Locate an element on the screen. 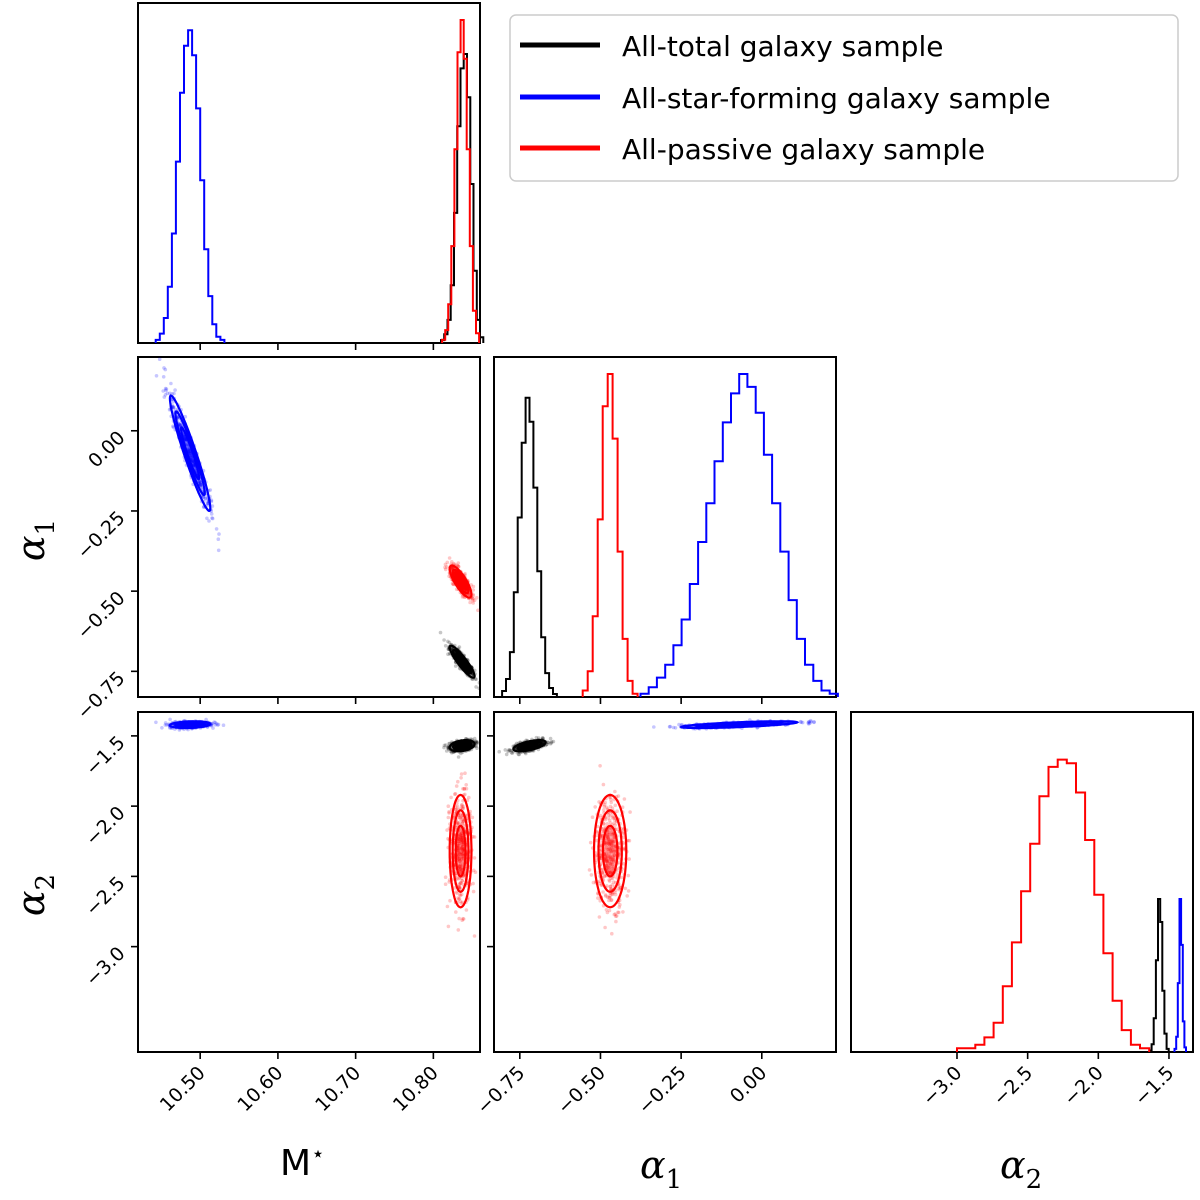 The image size is (1200, 1200). scatter-passive-alpha1-vs-mstar is located at coordinates (461, 584).